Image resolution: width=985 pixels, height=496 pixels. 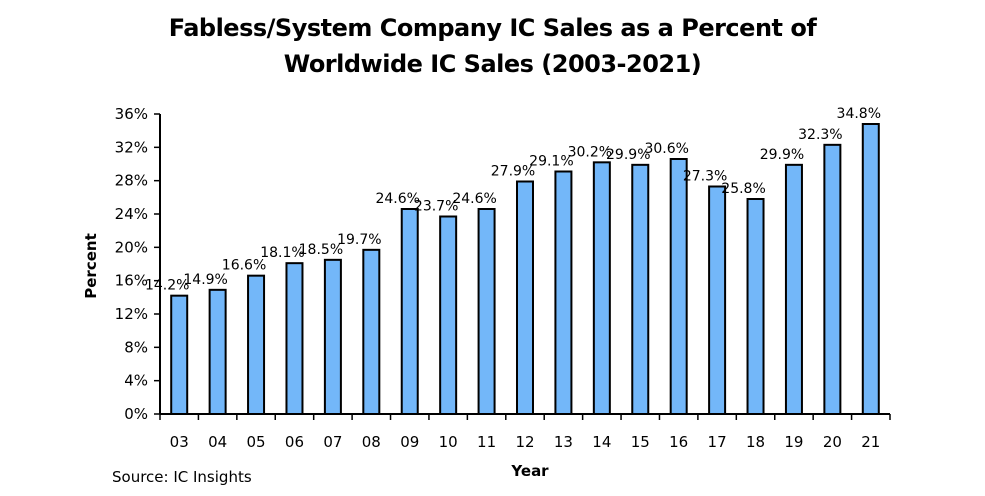 I want to click on x-tick-label: 21, so click(x=870, y=442).